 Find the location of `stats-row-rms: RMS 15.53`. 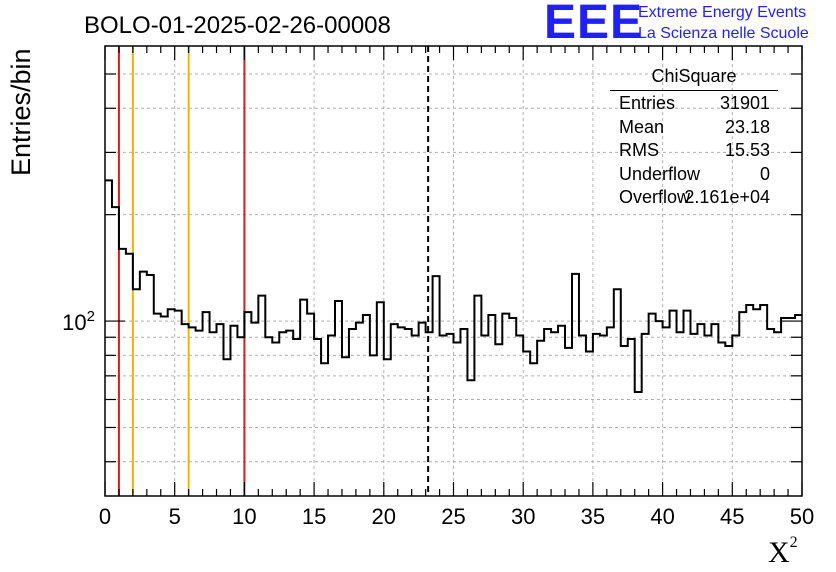

stats-row-rms: RMS 15.53 is located at coordinates (694, 150).